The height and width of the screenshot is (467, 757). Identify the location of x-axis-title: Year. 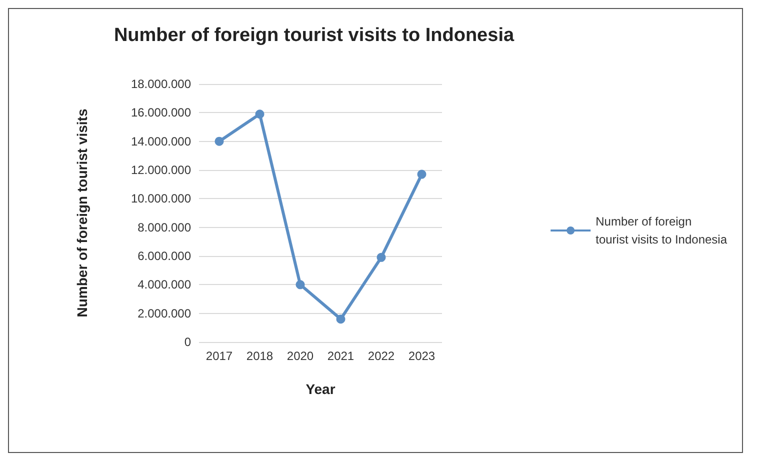
(321, 389).